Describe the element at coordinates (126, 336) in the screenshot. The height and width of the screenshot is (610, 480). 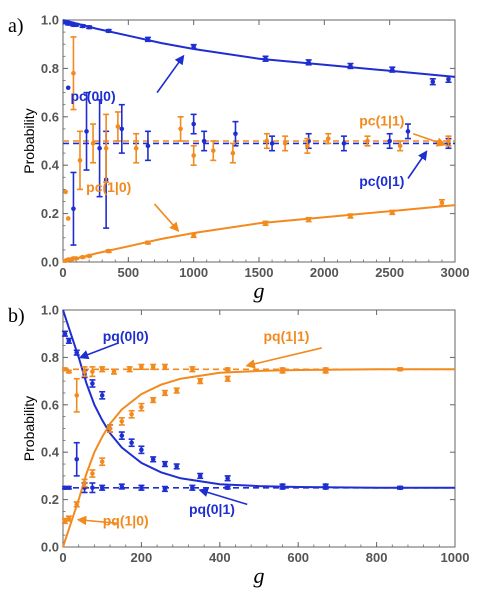
I see `annotation-label: pq(0|0)` at that location.